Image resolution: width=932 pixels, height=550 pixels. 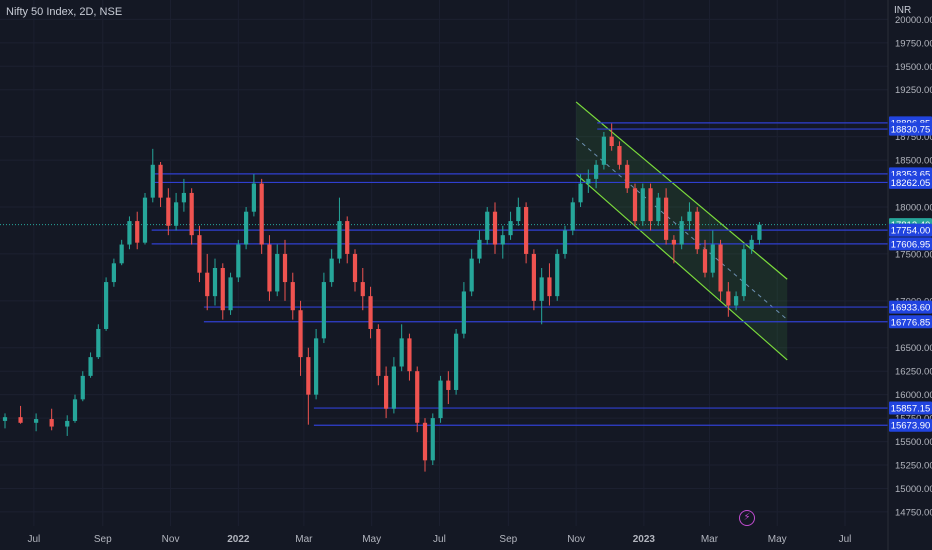 I want to click on channel-lower-line, so click(x=681, y=267).